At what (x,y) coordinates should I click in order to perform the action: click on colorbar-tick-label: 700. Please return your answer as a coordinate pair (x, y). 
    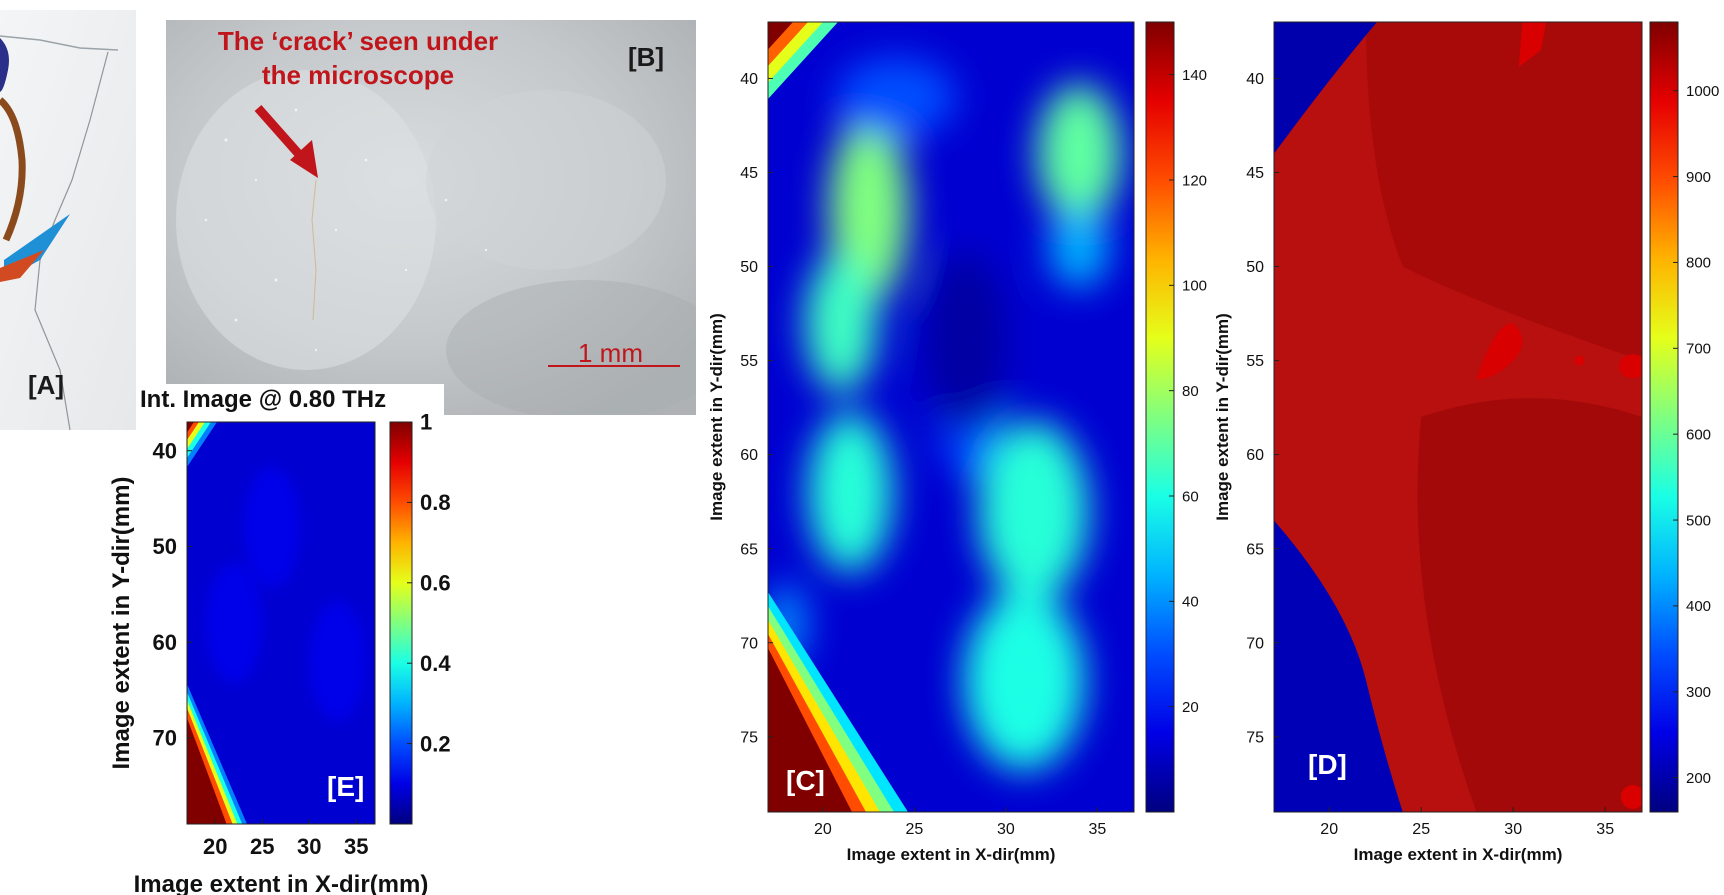
    Looking at the image, I should click on (1698, 349).